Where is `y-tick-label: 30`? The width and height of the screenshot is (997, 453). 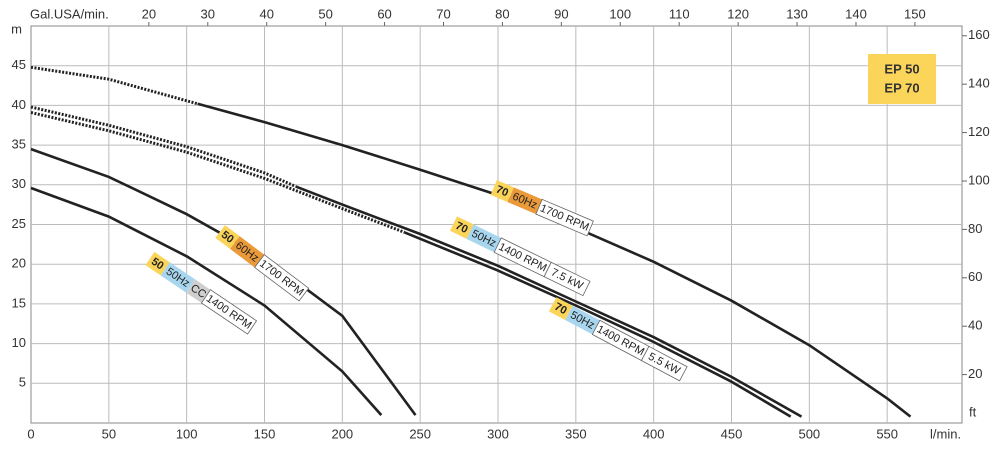
y-tick-label: 30 is located at coordinates (19, 183).